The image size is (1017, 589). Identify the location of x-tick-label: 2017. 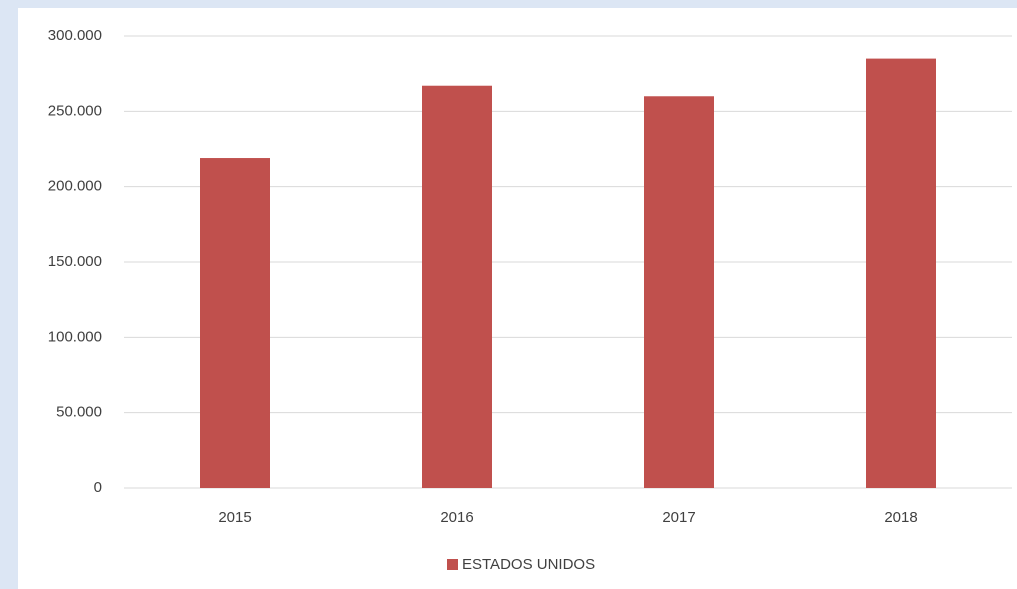
(678, 517).